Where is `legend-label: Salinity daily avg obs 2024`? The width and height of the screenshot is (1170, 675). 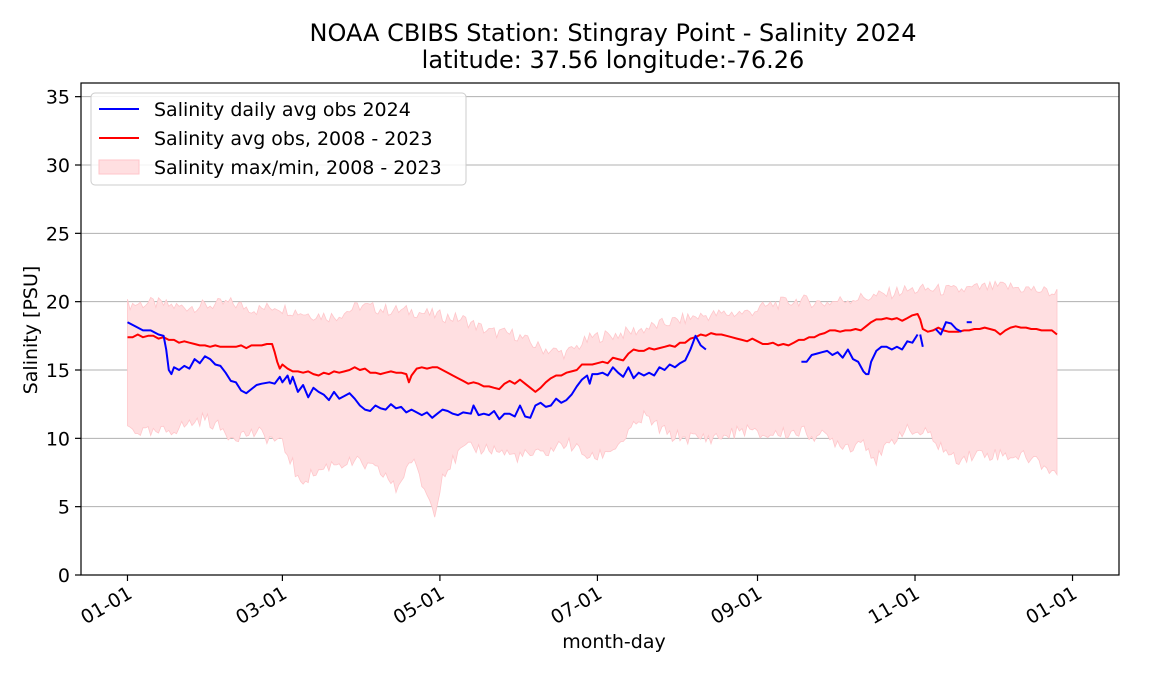 legend-label: Salinity daily avg obs 2024 is located at coordinates (282, 110).